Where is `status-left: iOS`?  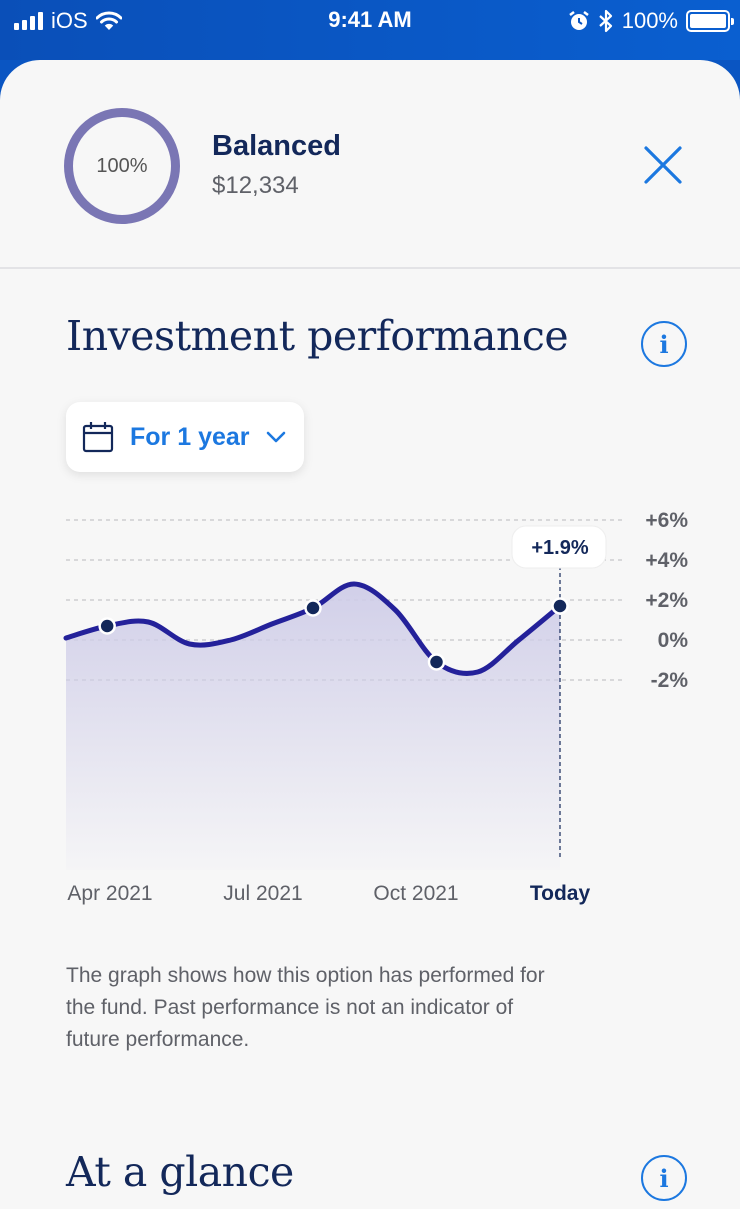
status-left: iOS is located at coordinates (68, 21).